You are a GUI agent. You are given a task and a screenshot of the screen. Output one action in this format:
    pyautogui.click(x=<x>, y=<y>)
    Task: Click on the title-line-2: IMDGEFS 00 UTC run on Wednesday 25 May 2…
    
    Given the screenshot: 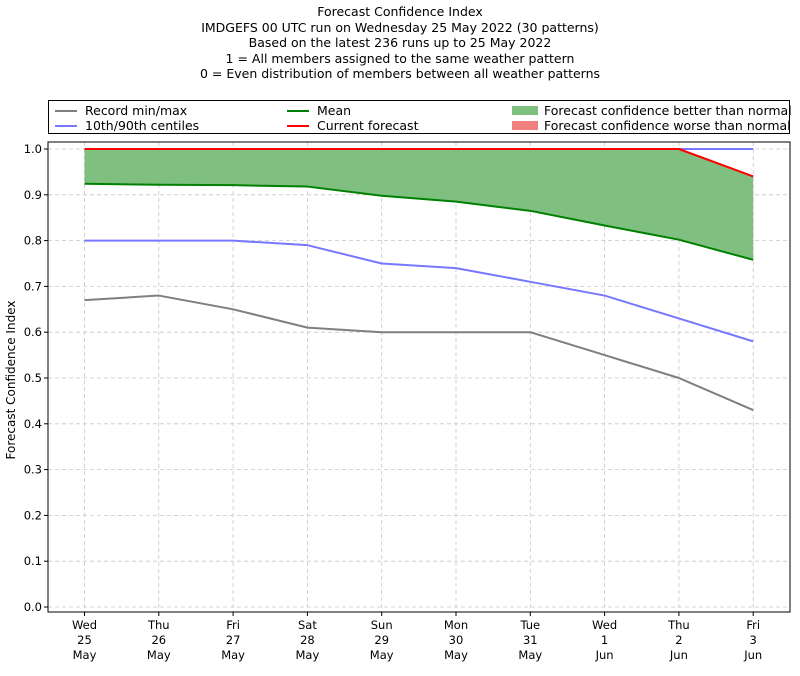 What is the action you would take?
    pyautogui.click(x=400, y=27)
    